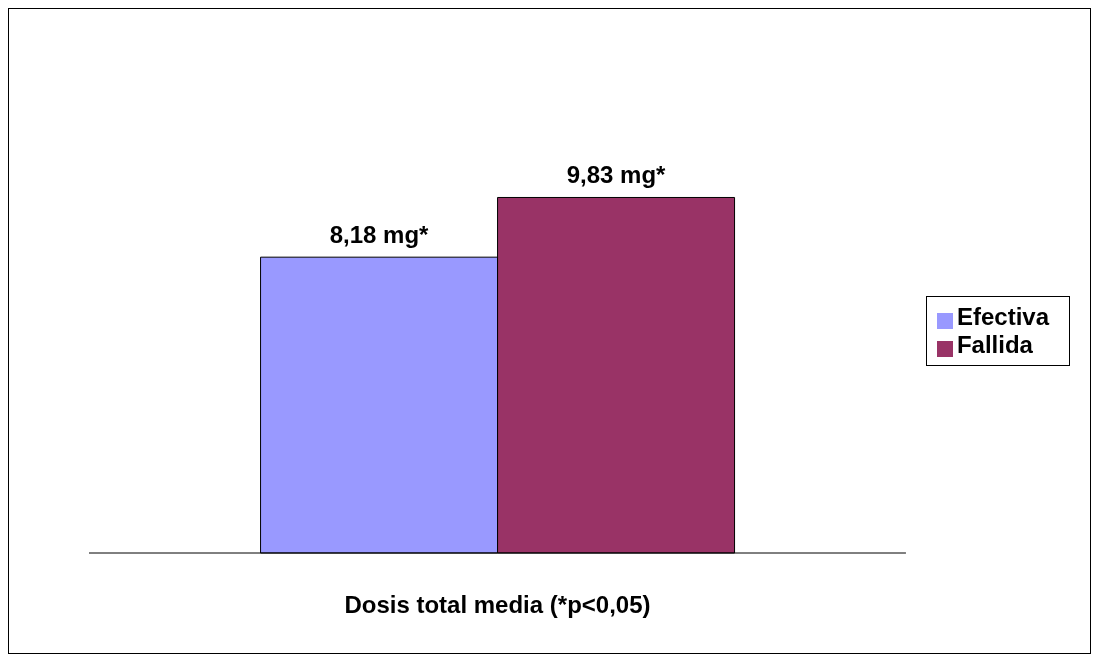  I want to click on data-label: 8,18 mg*, so click(379, 235).